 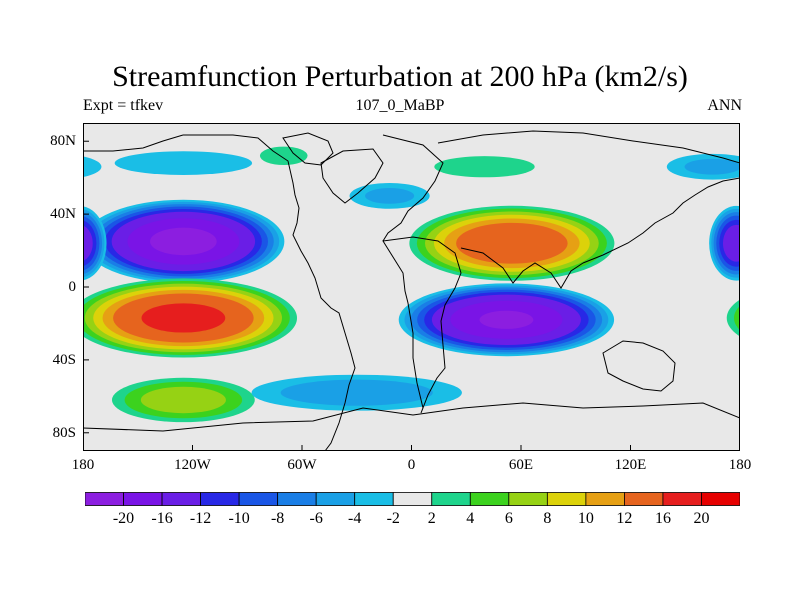 I want to click on colorbar-label: 6, so click(x=508, y=518).